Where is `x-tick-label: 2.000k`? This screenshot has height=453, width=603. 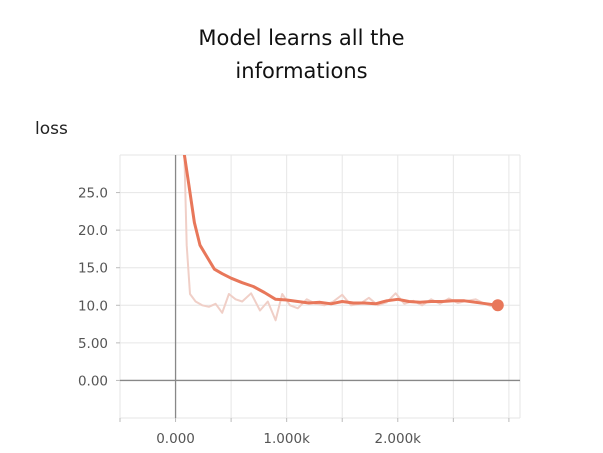
x-tick-label: 2.000k is located at coordinates (398, 439).